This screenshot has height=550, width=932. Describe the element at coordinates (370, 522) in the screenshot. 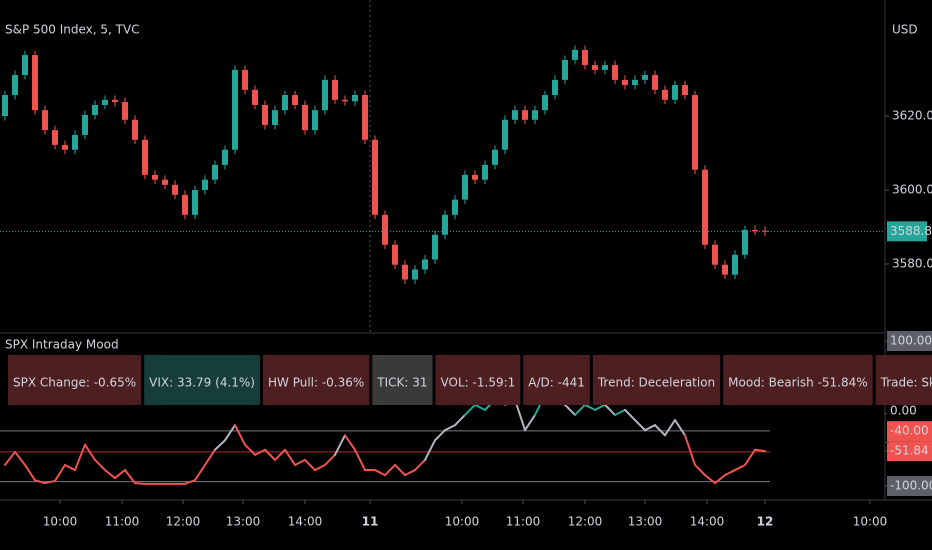

I see `x-tick-label: 11` at that location.